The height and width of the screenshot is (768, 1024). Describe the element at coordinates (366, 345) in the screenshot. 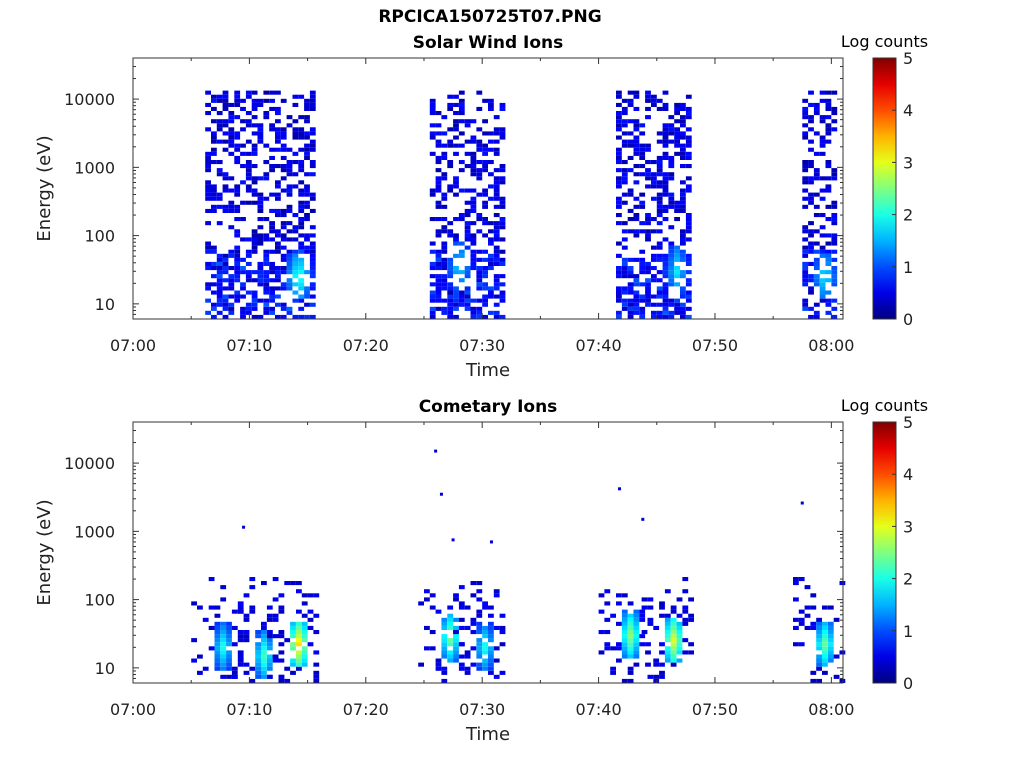

I see `x-tick-label: 07:20` at that location.